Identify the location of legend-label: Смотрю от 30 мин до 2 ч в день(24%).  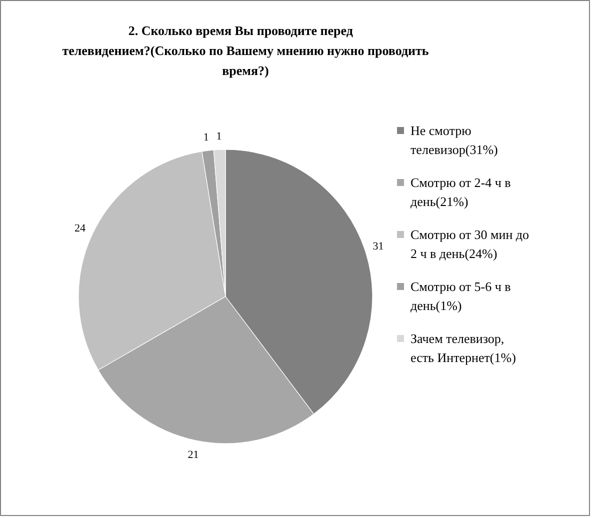
(470, 244).